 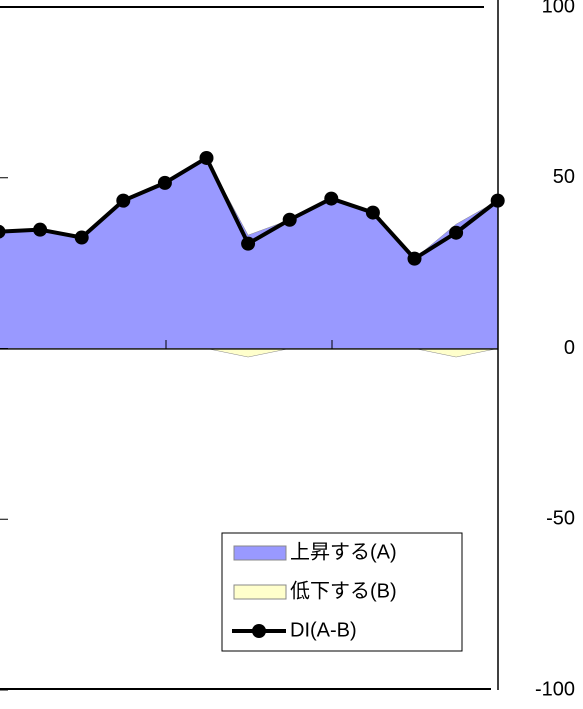 I want to click on legend-label: 低下する(B), so click(x=343, y=590).